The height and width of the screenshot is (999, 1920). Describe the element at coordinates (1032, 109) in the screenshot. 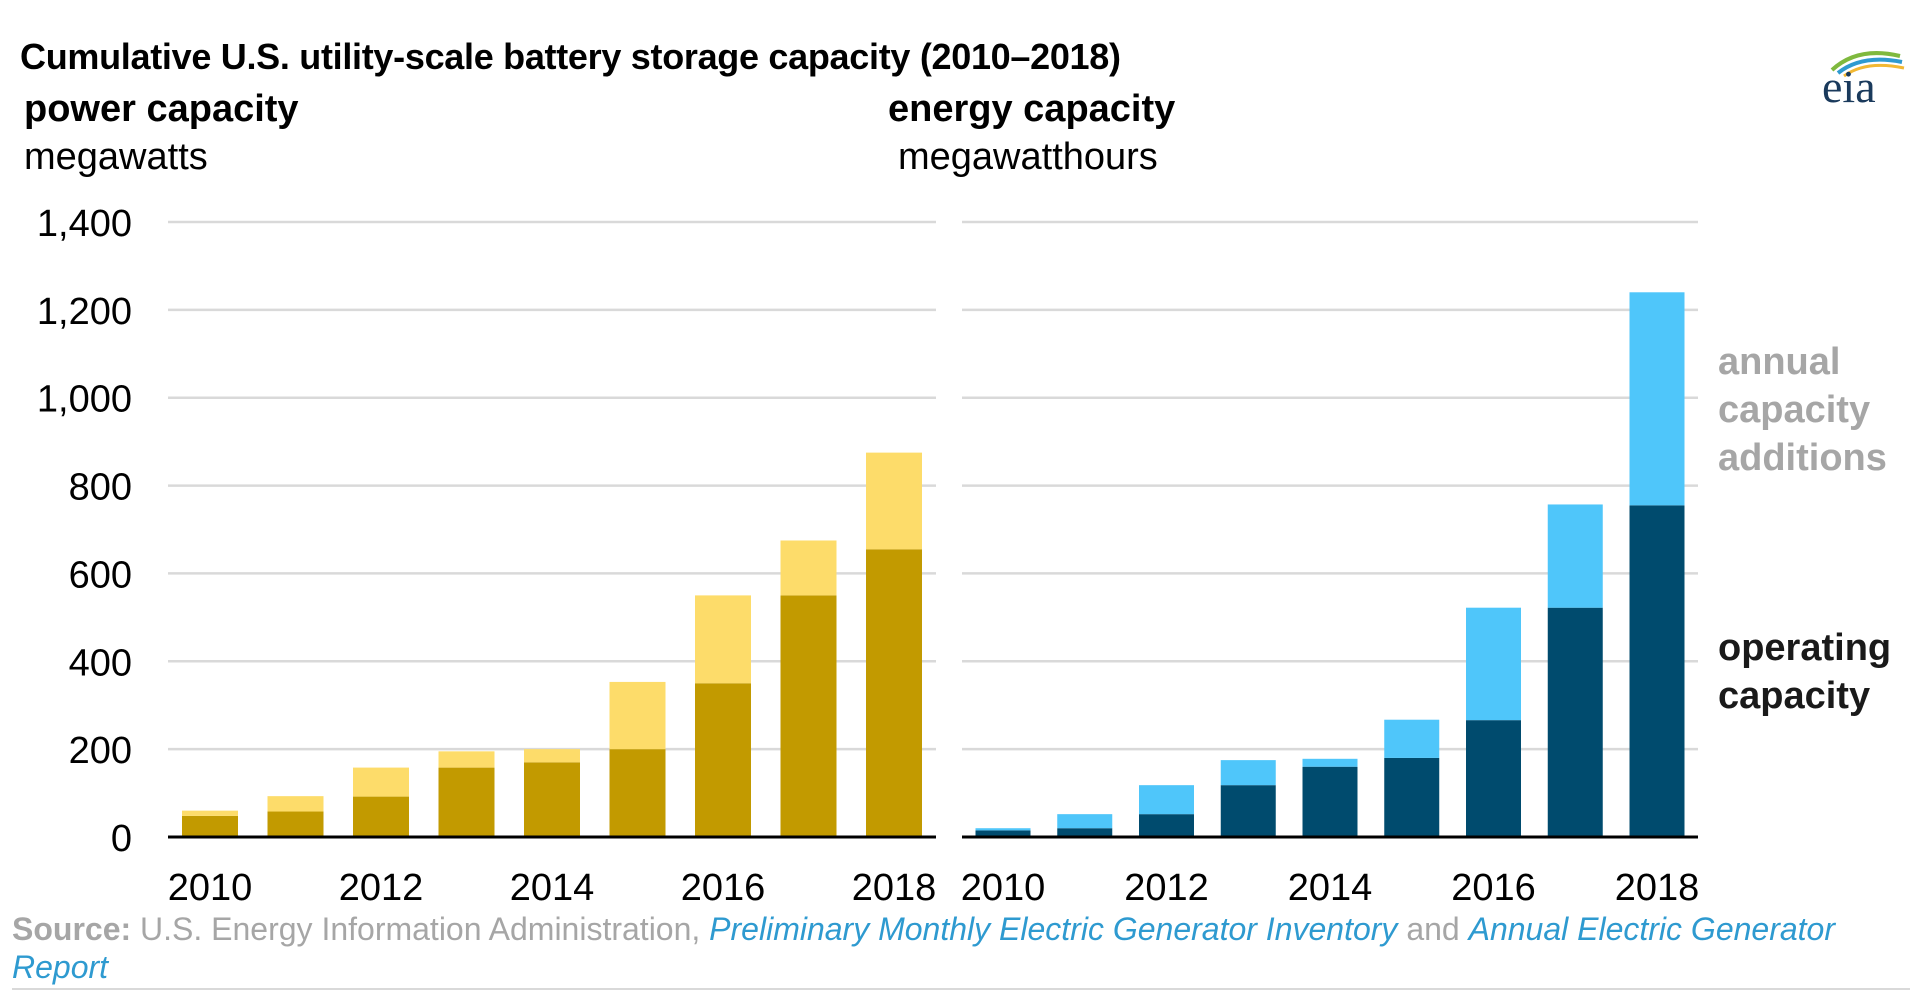

I see `energy-panel-title: energy capacity` at that location.